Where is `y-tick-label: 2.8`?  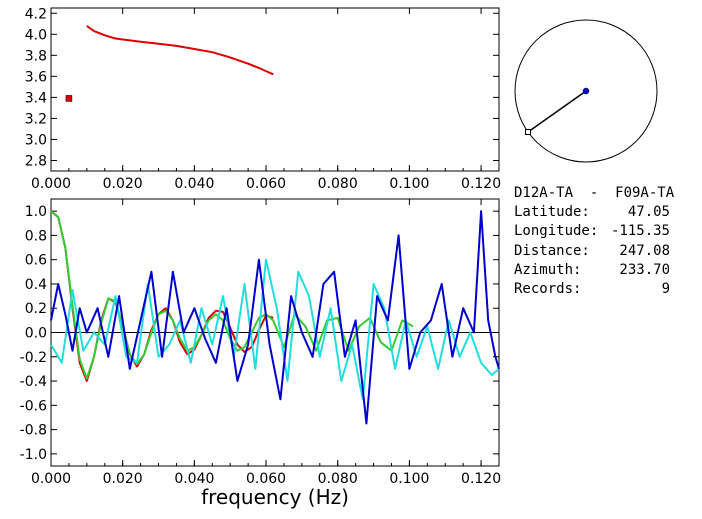
y-tick-label: 2.8 is located at coordinates (36, 161).